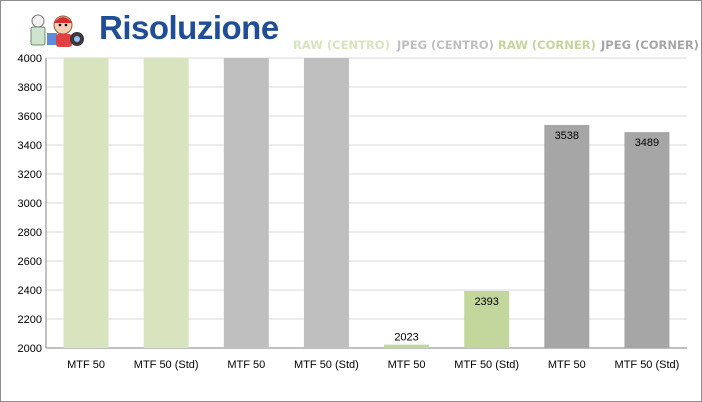 This screenshot has width=702, height=402. What do you see at coordinates (567, 136) in the screenshot?
I see `data-label: 3538` at bounding box center [567, 136].